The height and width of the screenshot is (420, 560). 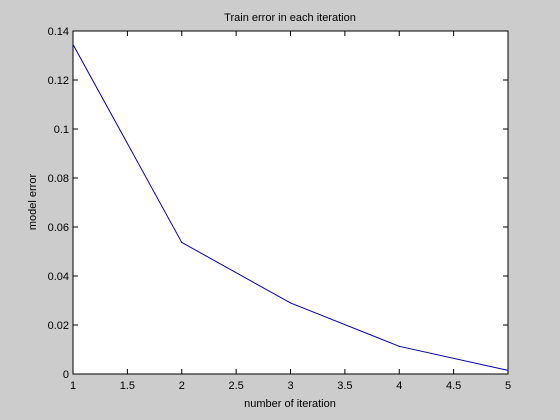 What do you see at coordinates (58, 277) in the screenshot?
I see `y-tick-label: 0.04` at bounding box center [58, 277].